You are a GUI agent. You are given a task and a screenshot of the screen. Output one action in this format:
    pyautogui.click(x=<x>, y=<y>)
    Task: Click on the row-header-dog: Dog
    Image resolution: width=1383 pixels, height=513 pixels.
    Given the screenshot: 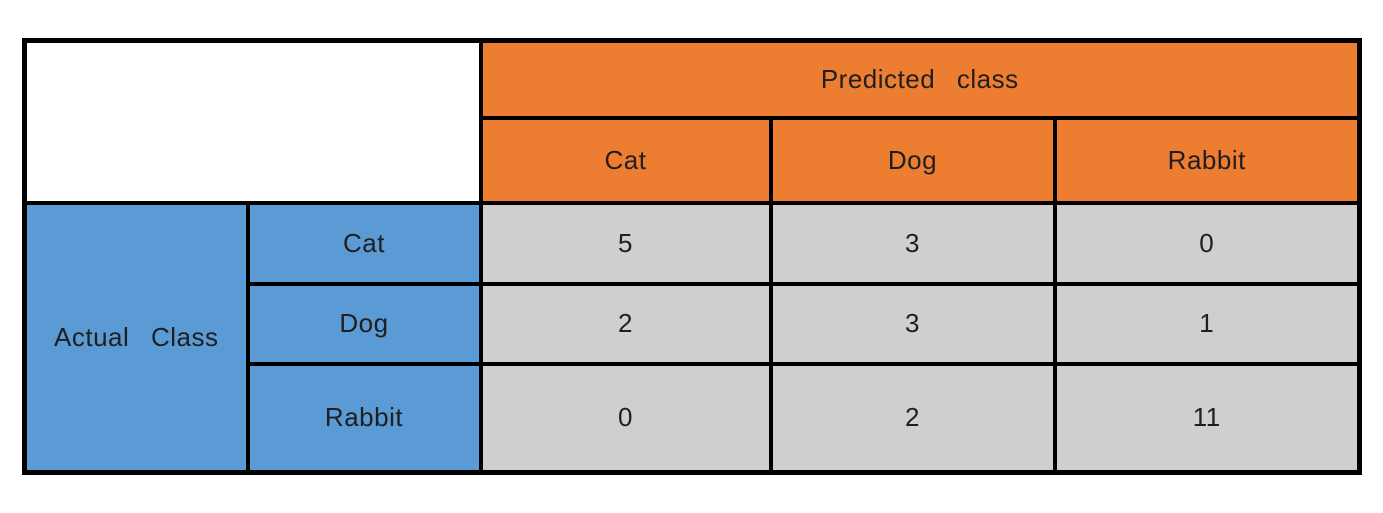 What is the action you would take?
    pyautogui.click(x=364, y=323)
    